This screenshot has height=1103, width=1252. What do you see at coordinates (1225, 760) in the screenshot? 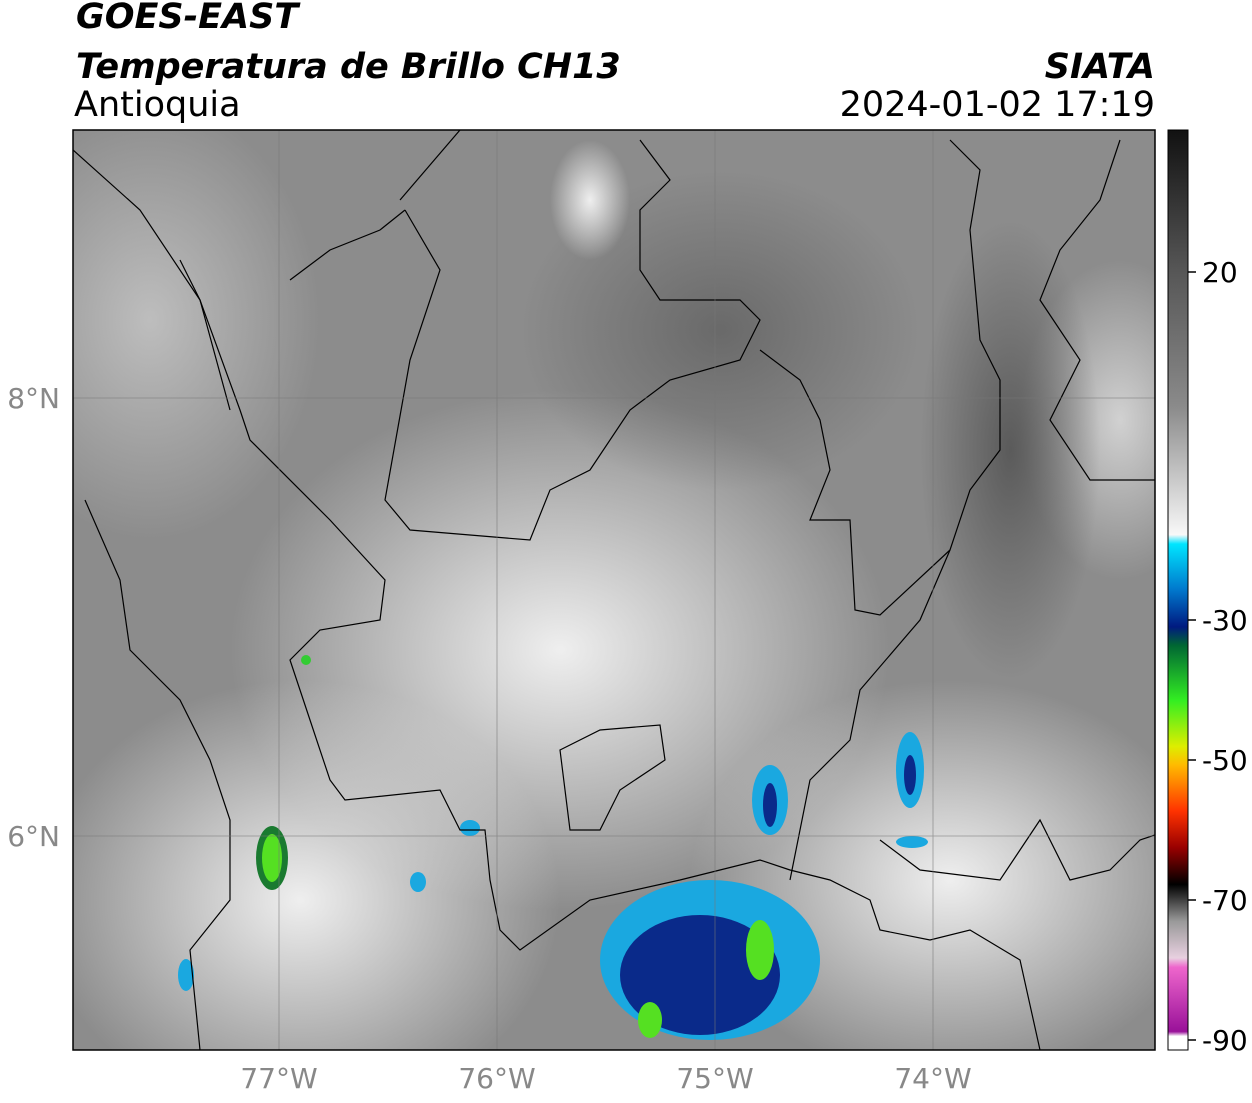
I see `colorbar-tick-label: -50` at bounding box center [1225, 760].